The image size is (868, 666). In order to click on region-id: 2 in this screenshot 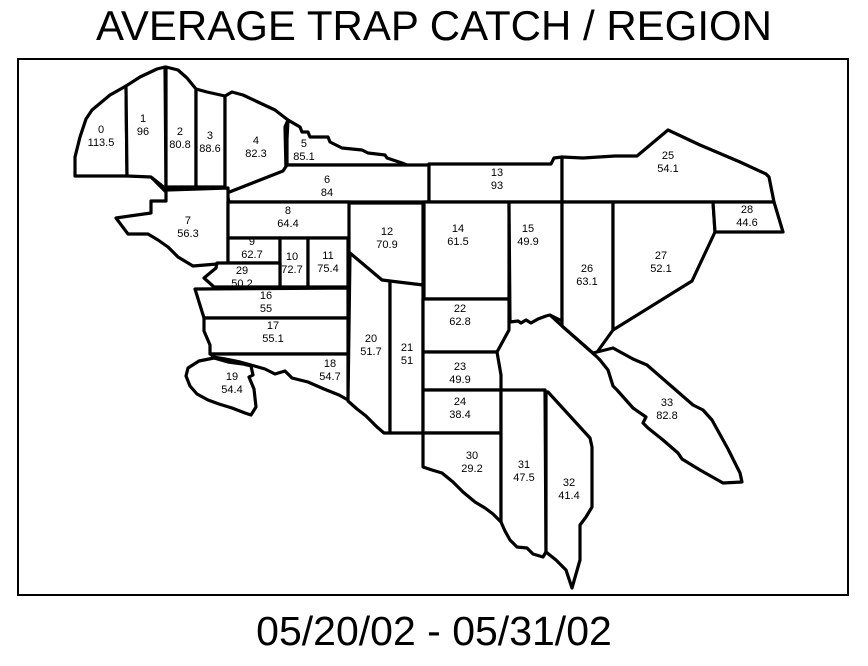, I will do `click(180, 132)`.